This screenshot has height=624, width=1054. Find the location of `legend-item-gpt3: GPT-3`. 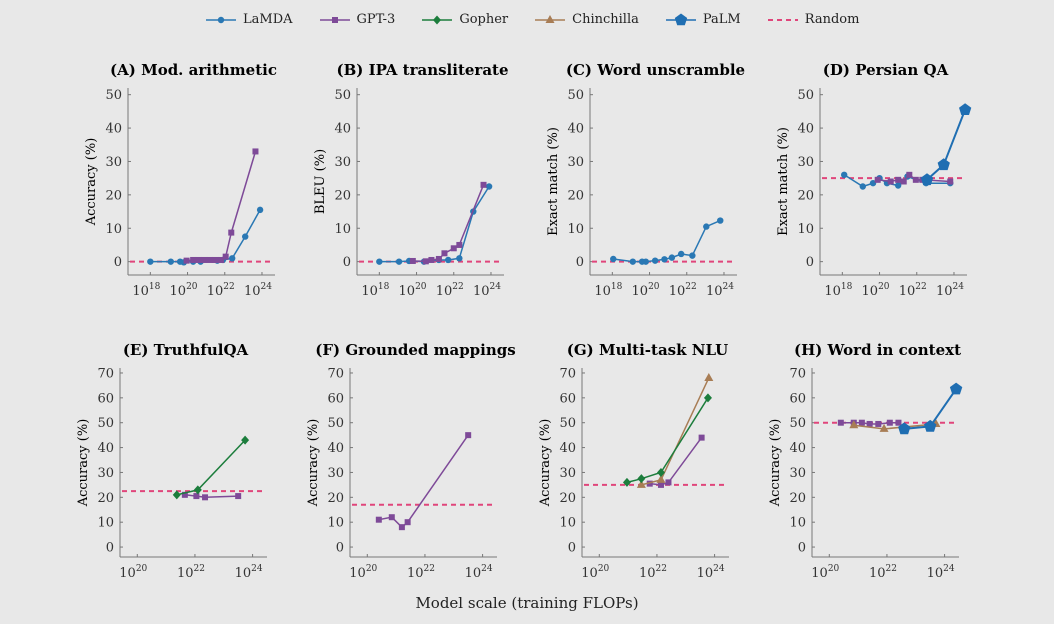

legend-item-gpt3: GPT-3 is located at coordinates (357, 19).